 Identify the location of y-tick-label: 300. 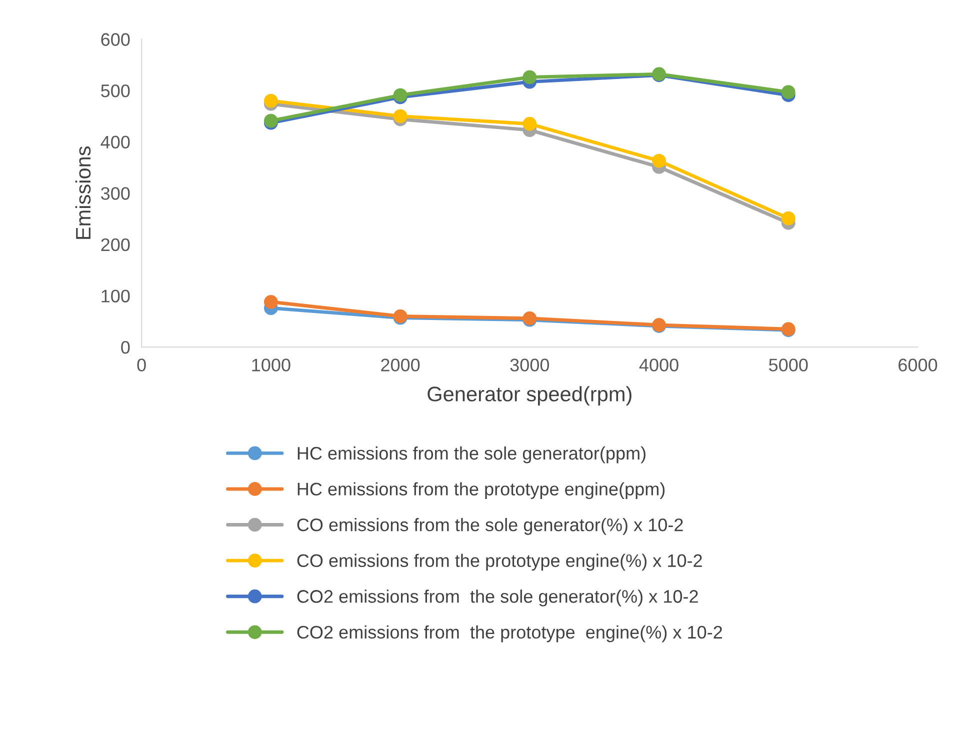
(115, 193).